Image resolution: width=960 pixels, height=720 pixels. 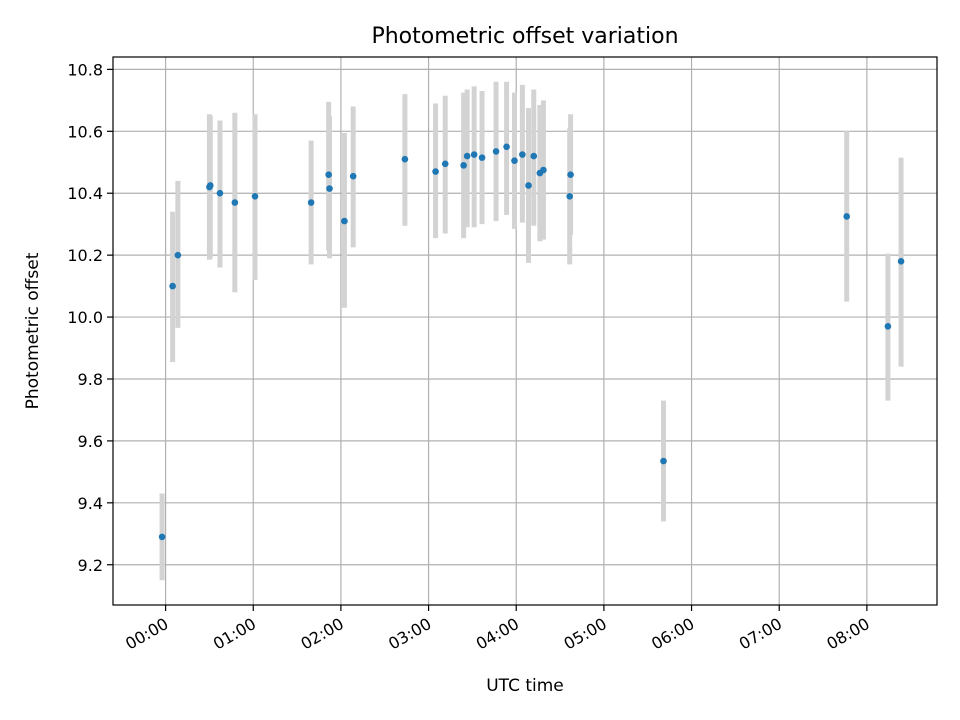 I want to click on x-axis-label: UTC time, so click(x=525, y=686).